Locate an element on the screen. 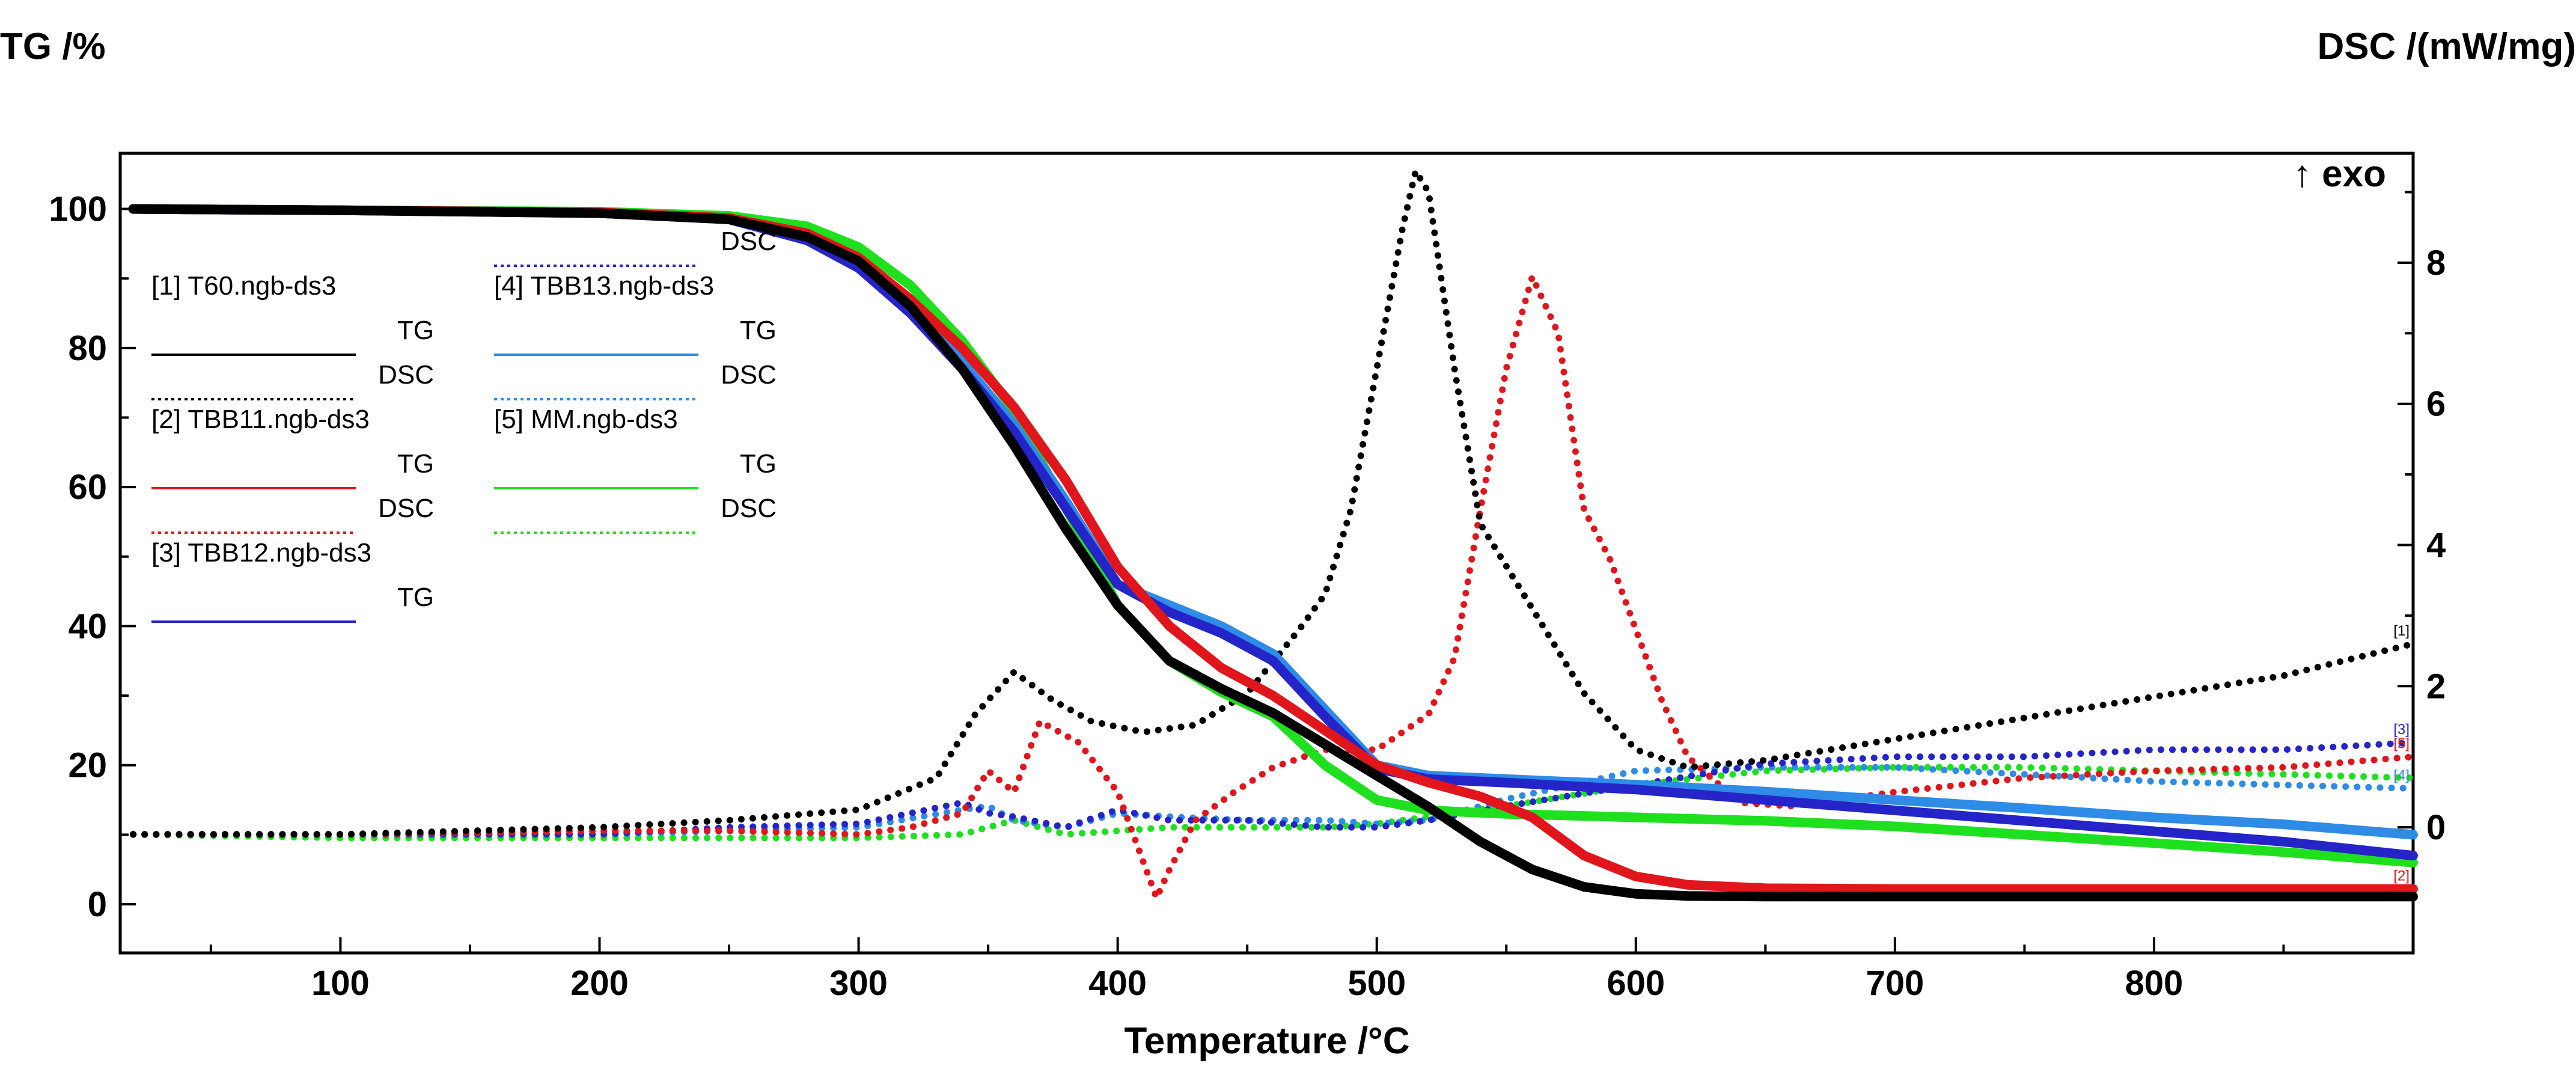  end-marker: [4] is located at coordinates (2401, 775).